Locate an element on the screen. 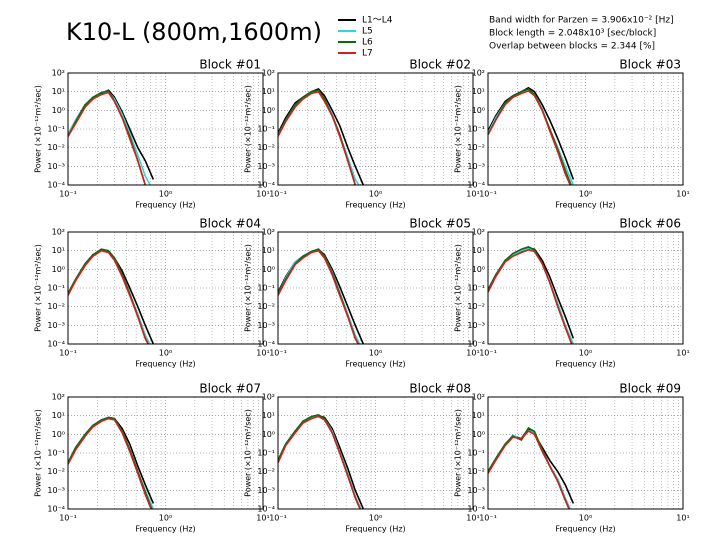 The width and height of the screenshot is (709, 550). panel-title: Block #06 is located at coordinates (650, 224).